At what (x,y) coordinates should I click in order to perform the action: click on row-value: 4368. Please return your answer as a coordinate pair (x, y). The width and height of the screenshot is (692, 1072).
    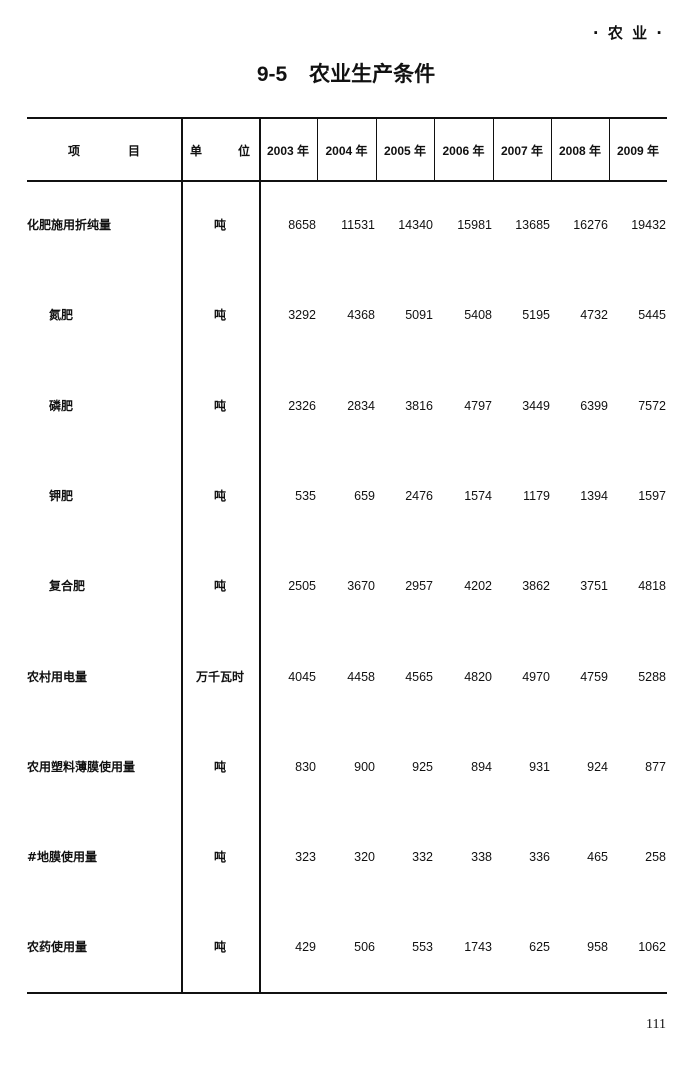
    Looking at the image, I should click on (361, 315).